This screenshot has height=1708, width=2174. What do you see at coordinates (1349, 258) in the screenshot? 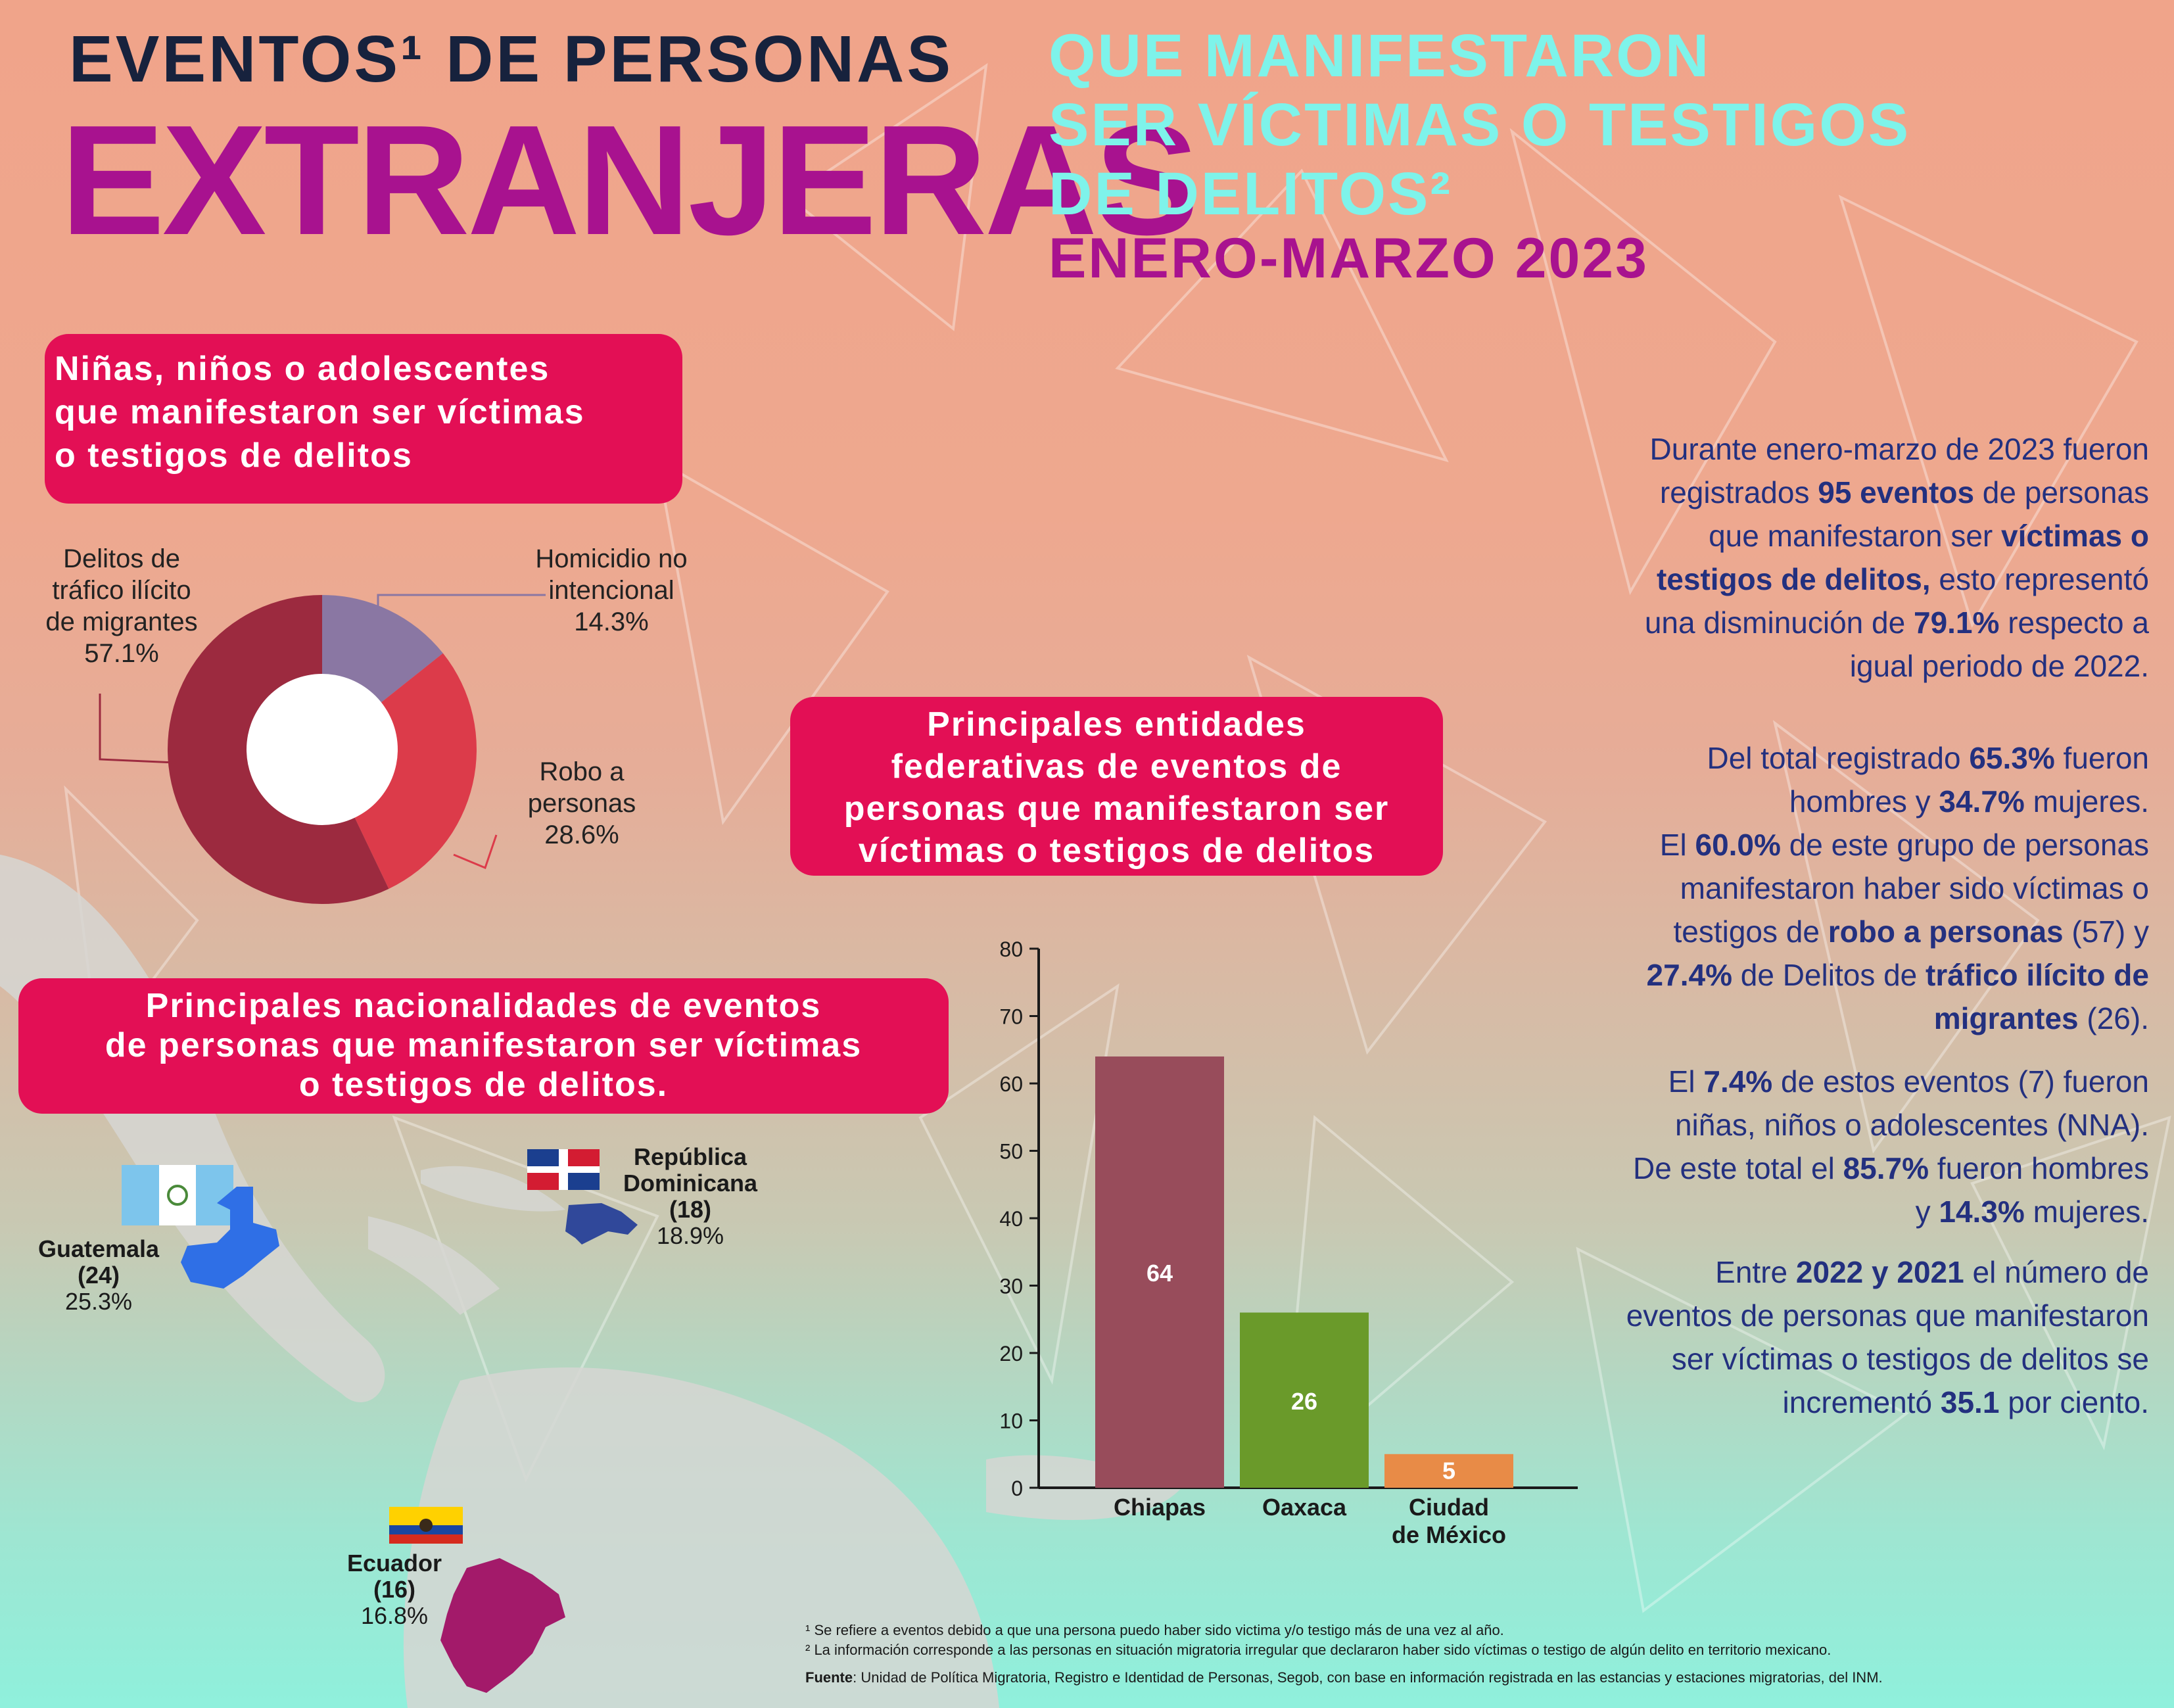
I see `title-period: ENERO-MARZO 2023` at bounding box center [1349, 258].